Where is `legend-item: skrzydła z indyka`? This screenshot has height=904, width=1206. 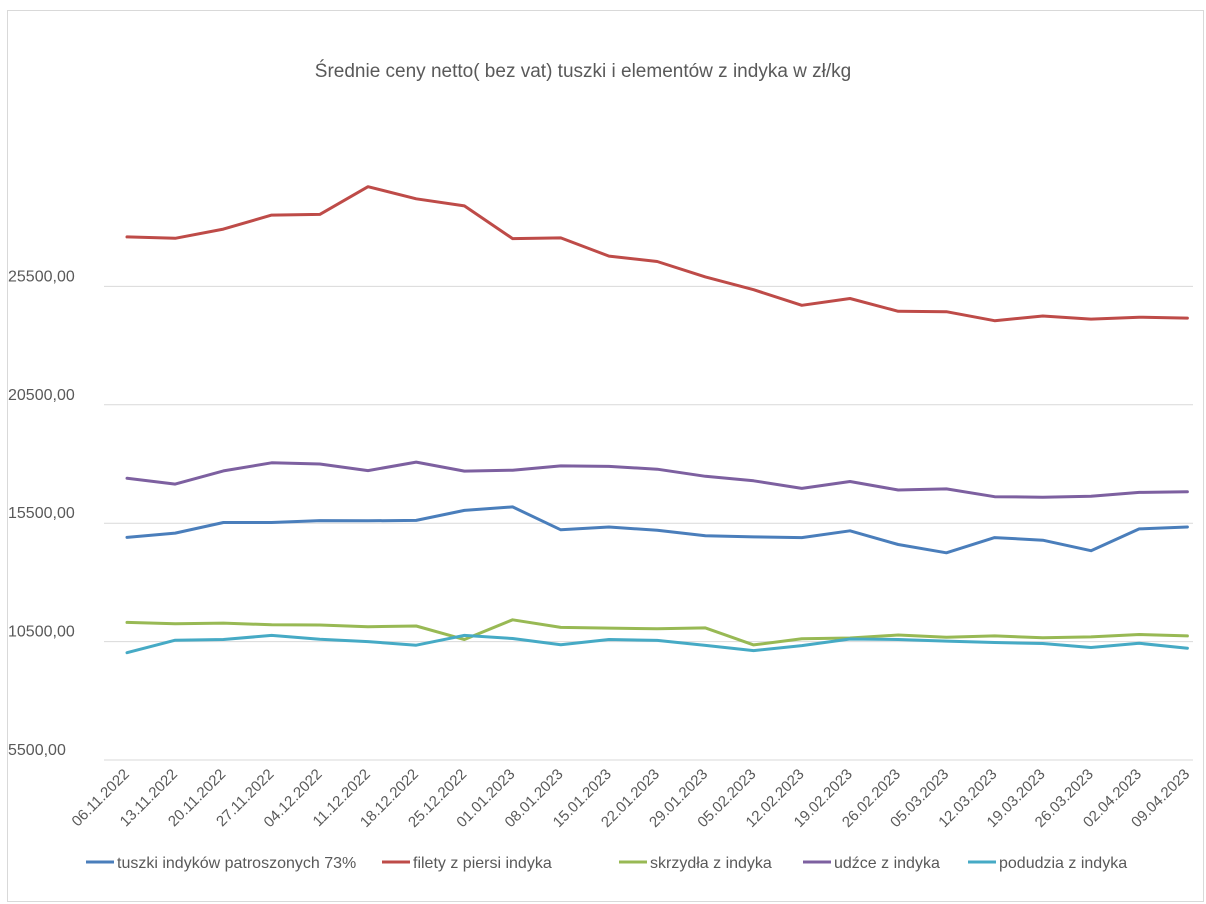
legend-item: skrzydła z indyka is located at coordinates (695, 863).